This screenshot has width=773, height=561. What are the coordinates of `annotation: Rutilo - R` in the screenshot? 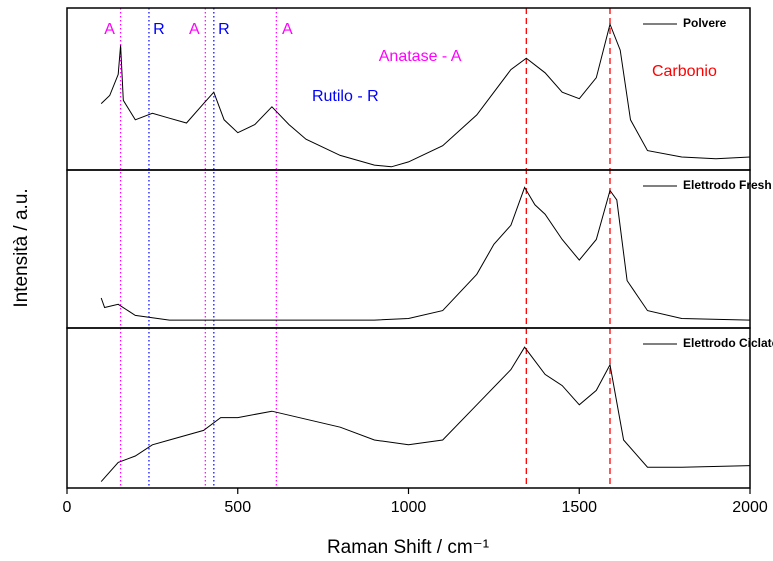 It's located at (345, 96).